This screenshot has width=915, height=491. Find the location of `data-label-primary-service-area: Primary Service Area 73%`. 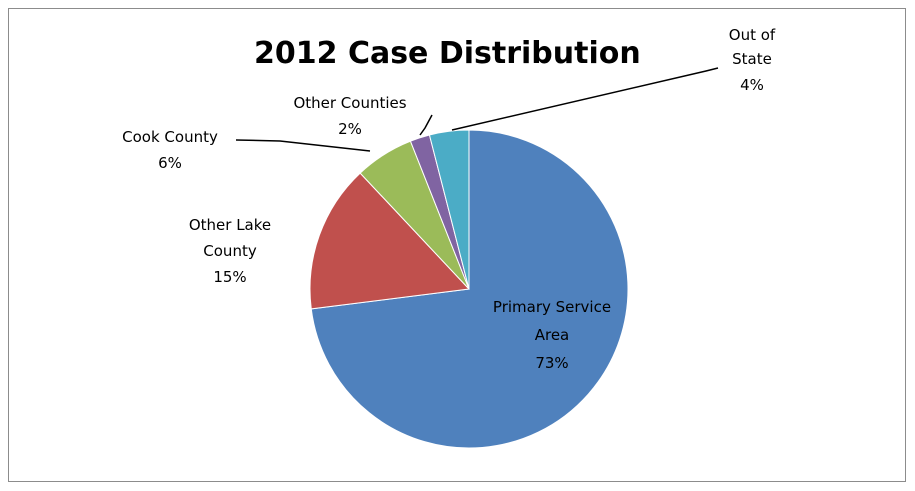

data-label-primary-service-area: Primary Service Area 73% is located at coordinates (552, 335).